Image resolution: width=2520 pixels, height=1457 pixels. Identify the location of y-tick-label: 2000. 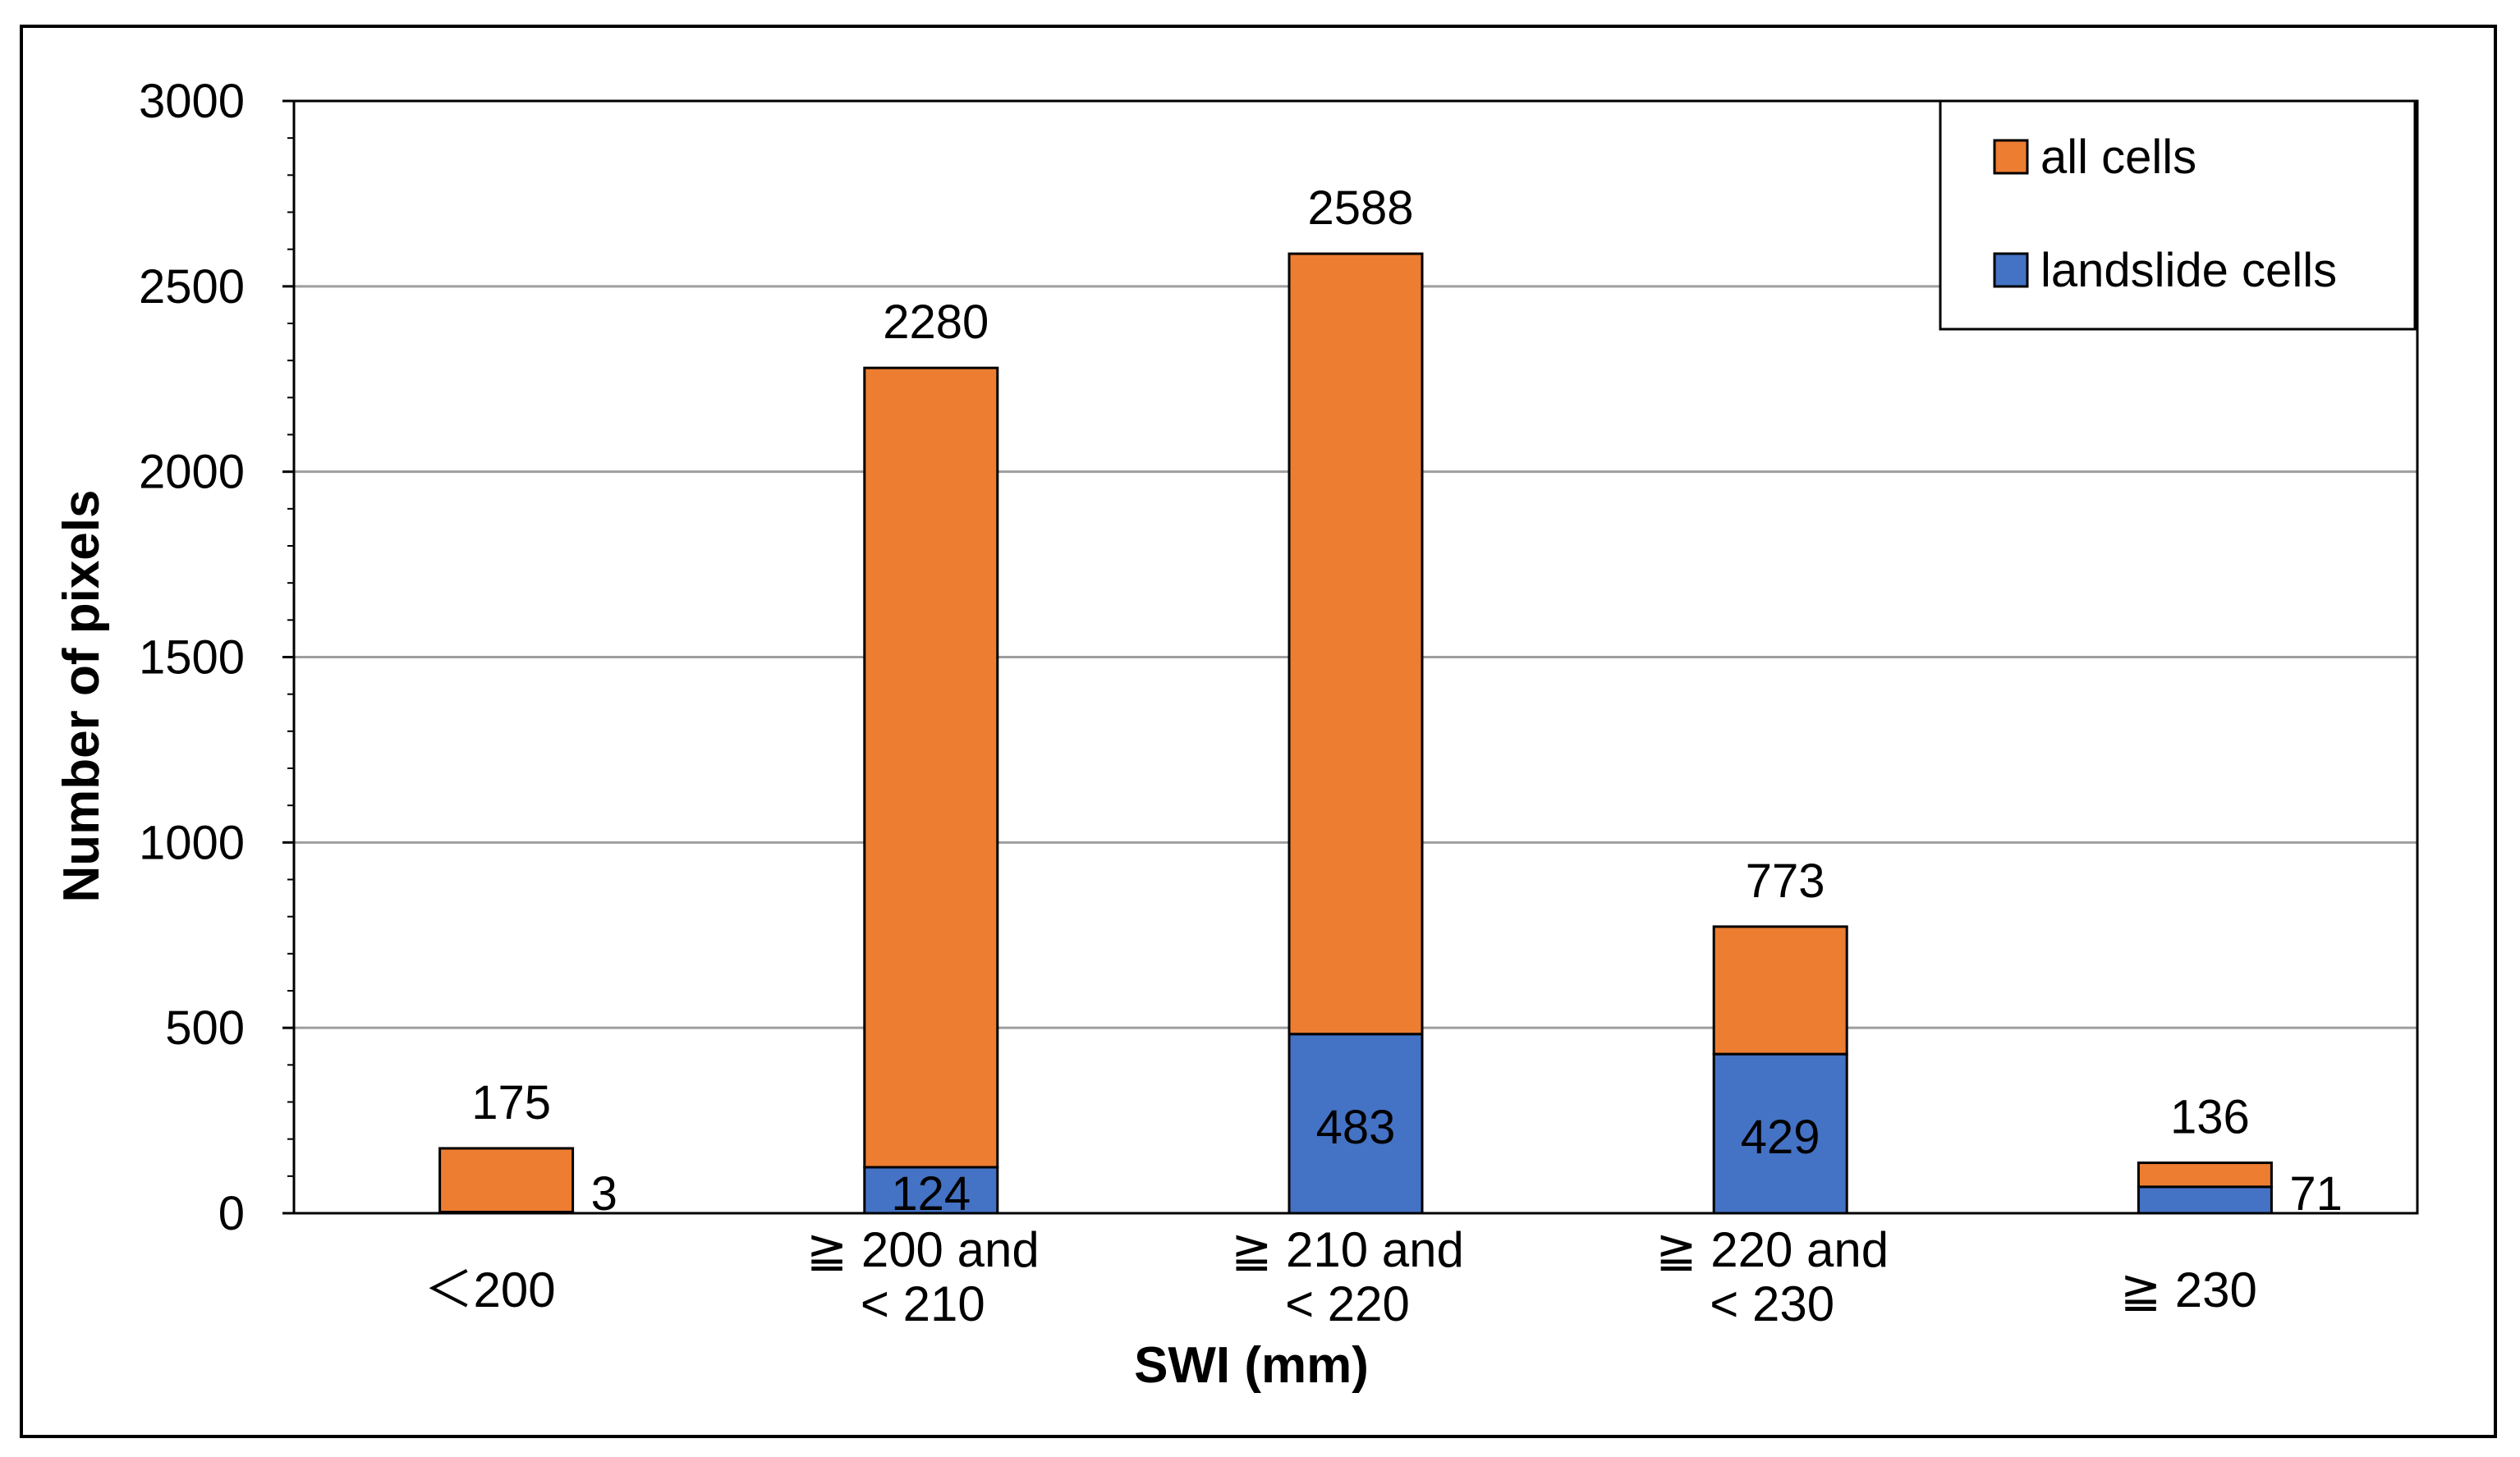
(192, 472).